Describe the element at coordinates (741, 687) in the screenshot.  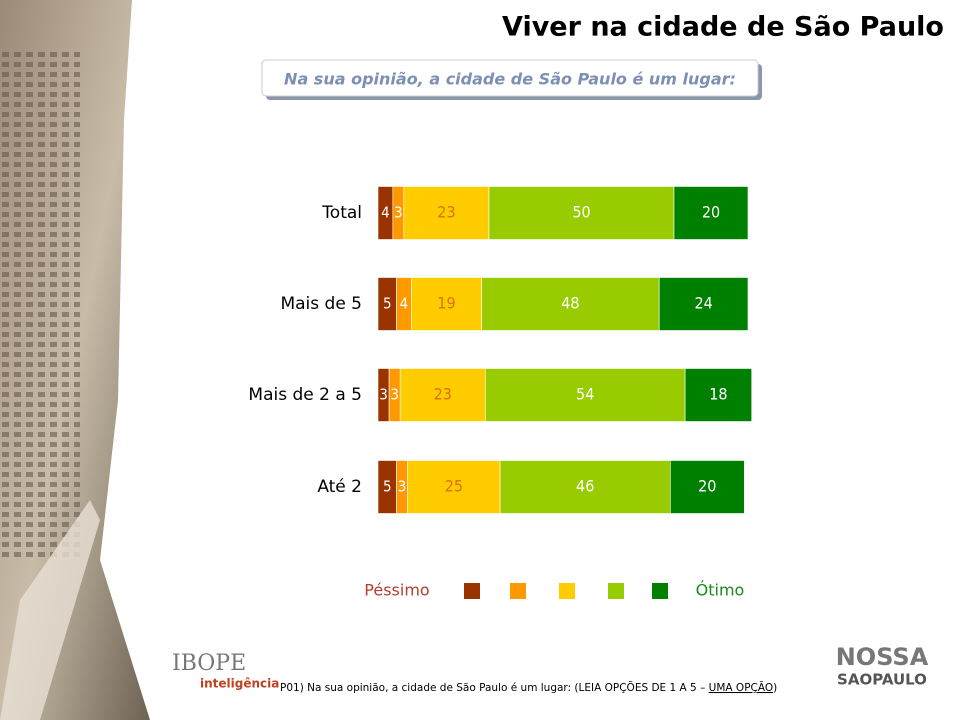
I see `footnote-underlined: UMA OPÇÃO` at that location.